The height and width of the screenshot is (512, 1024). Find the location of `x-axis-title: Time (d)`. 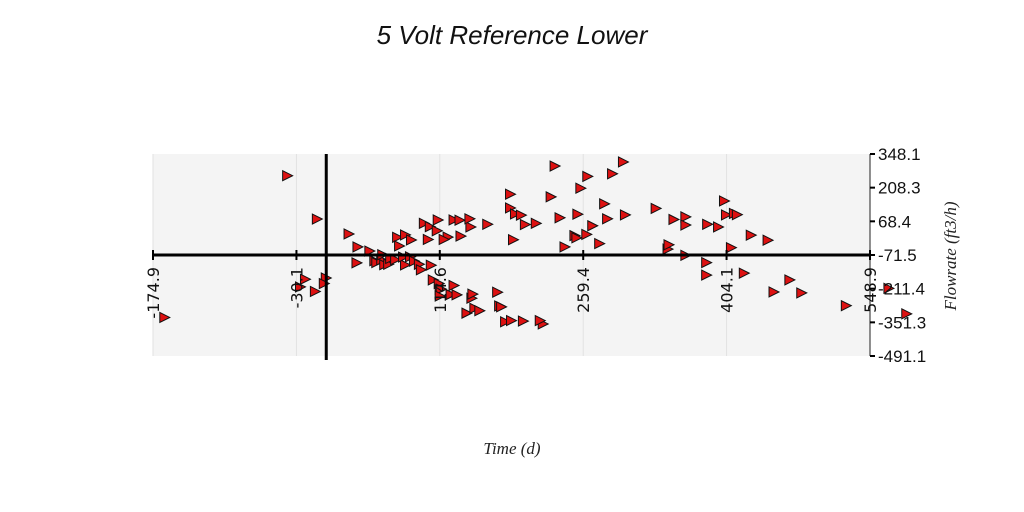

x-axis-title: Time (d) is located at coordinates (511, 448).